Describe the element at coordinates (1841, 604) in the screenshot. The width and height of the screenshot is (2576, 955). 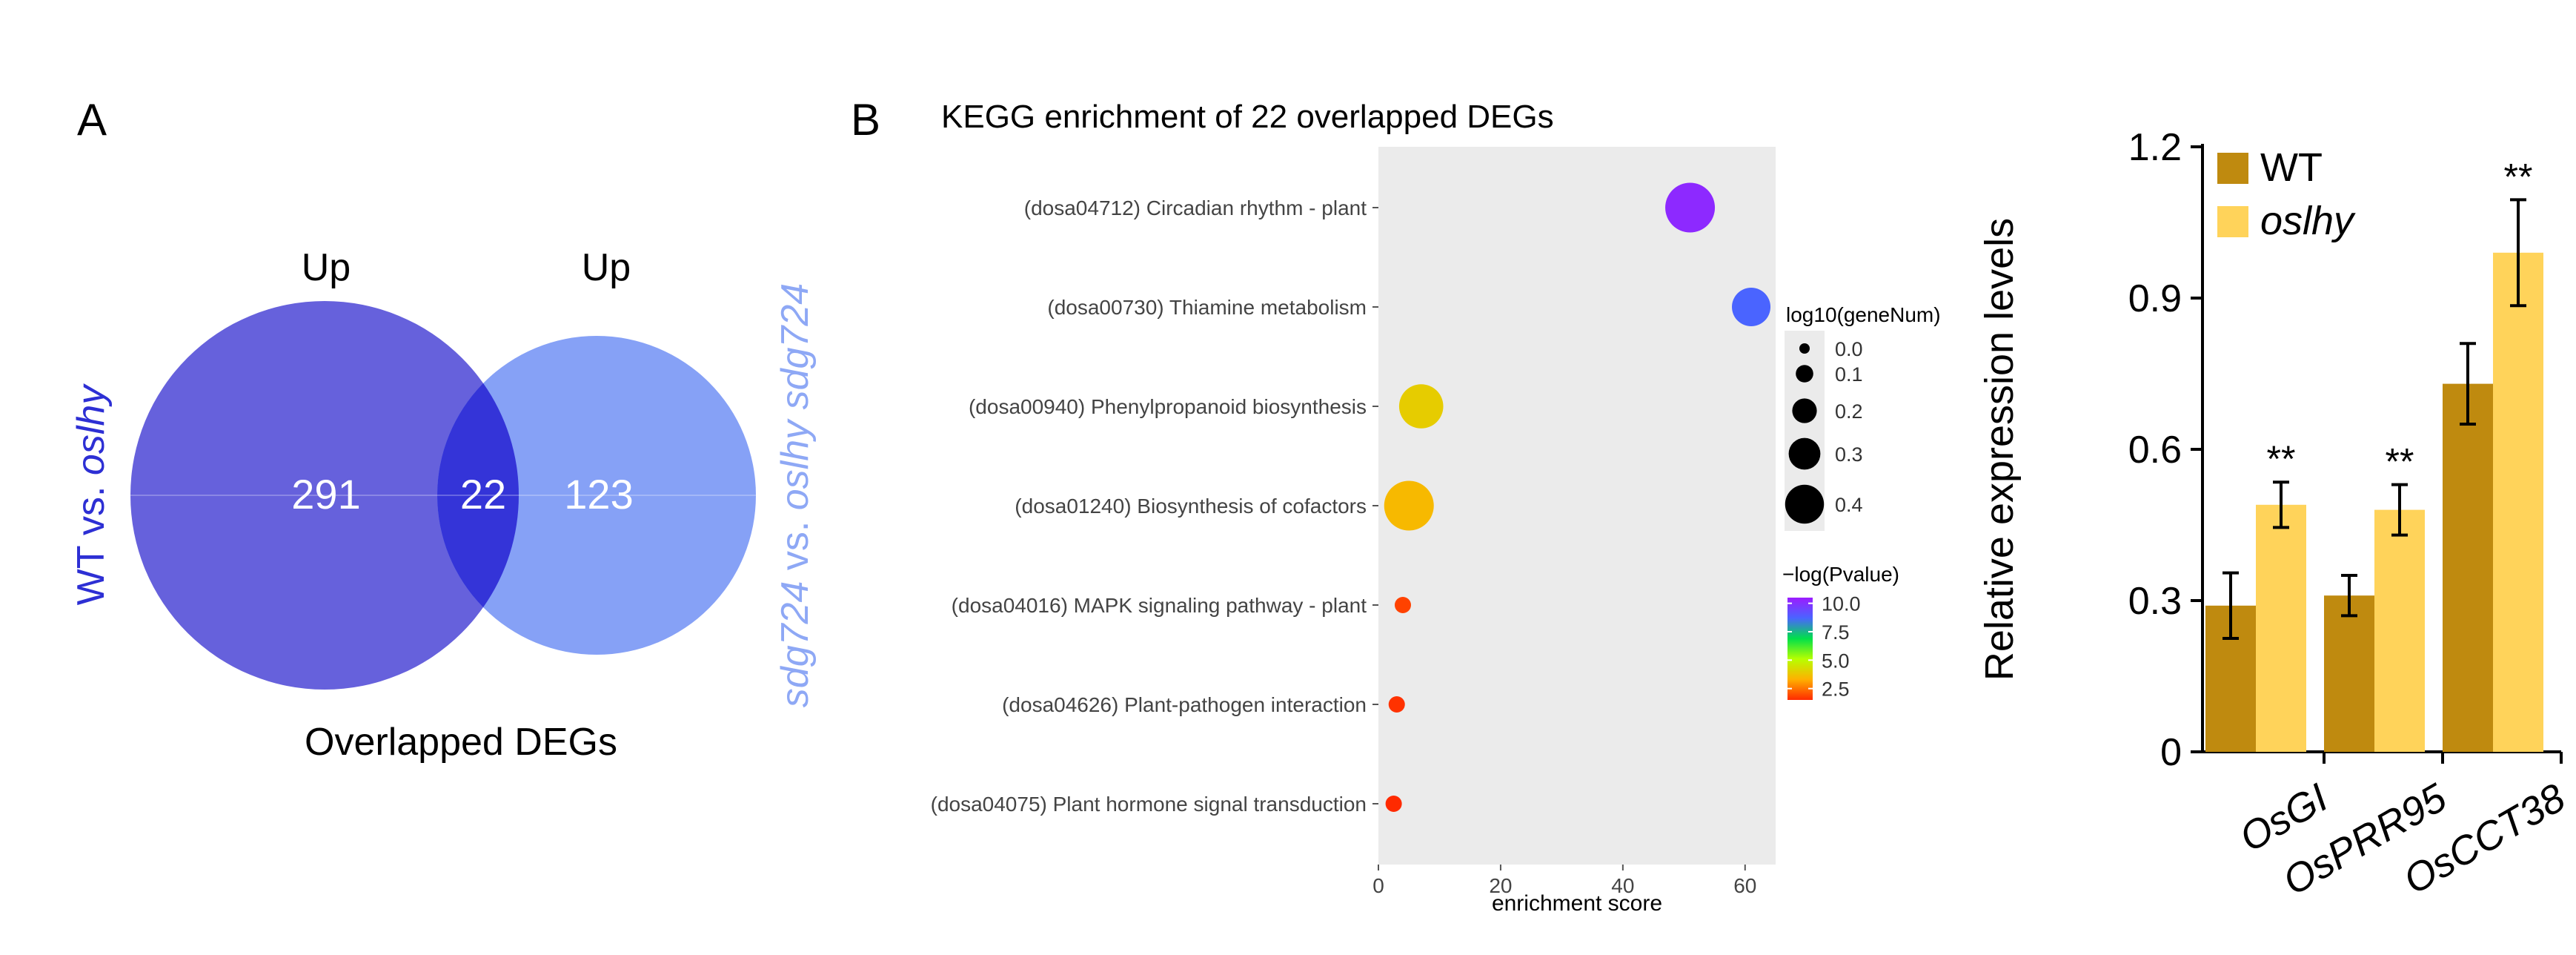
I see `color-legend-label: 10.0` at that location.